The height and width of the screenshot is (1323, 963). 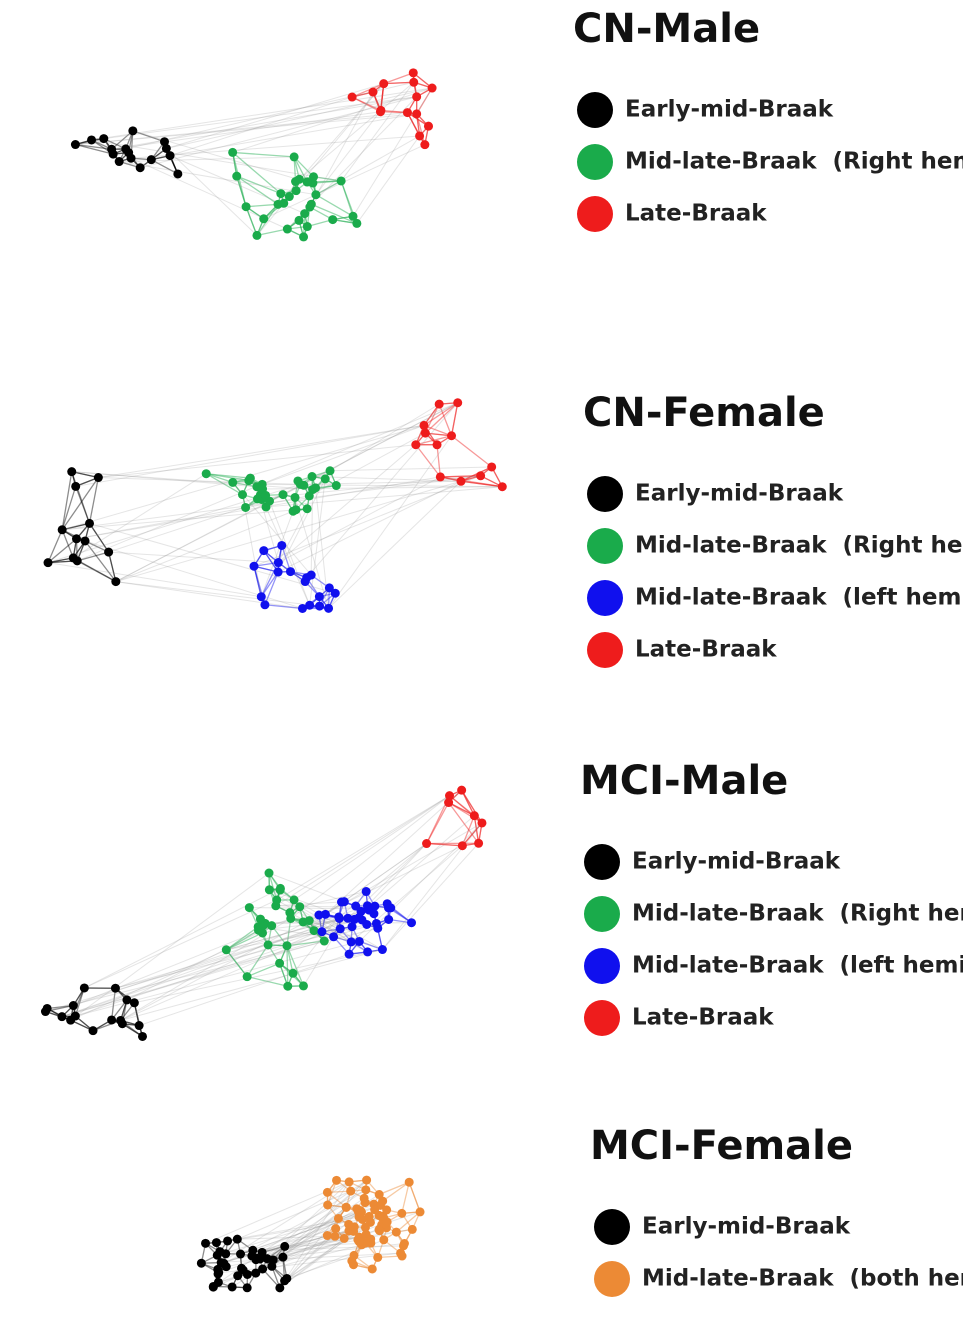 What do you see at coordinates (802, 1279) in the screenshot?
I see `legend-label: Mid-late-Braak (both hemi.)` at bounding box center [802, 1279].